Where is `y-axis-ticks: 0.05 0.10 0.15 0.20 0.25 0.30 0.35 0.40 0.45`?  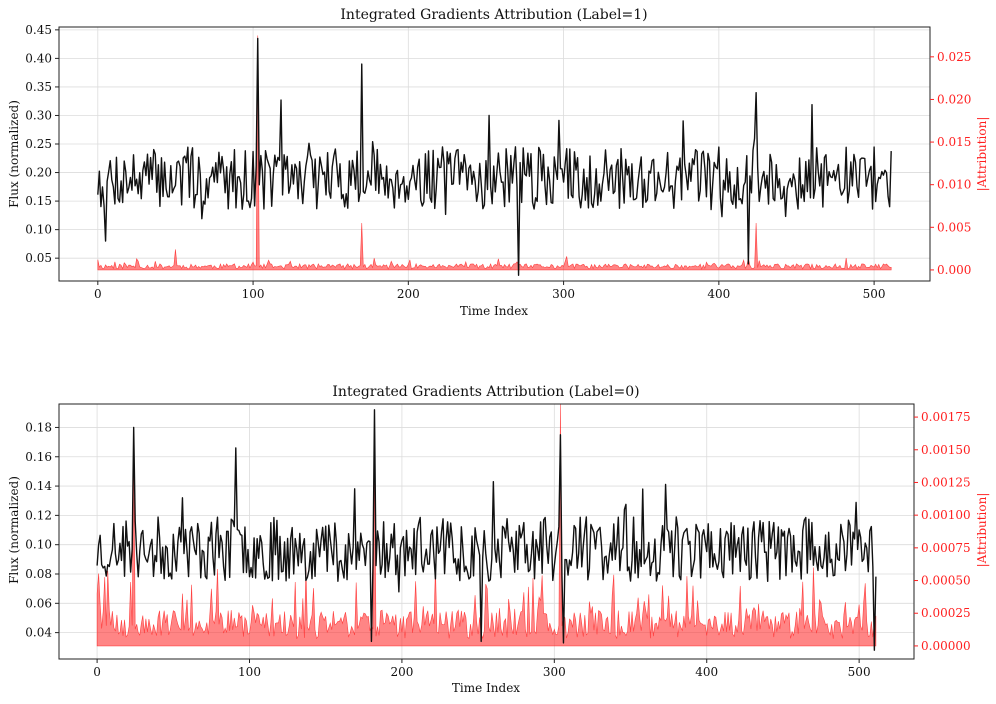 y-axis-ticks: 0.05 0.10 0.15 0.20 0.25 0.30 0.35 0.40 0.45 is located at coordinates (42, 144).